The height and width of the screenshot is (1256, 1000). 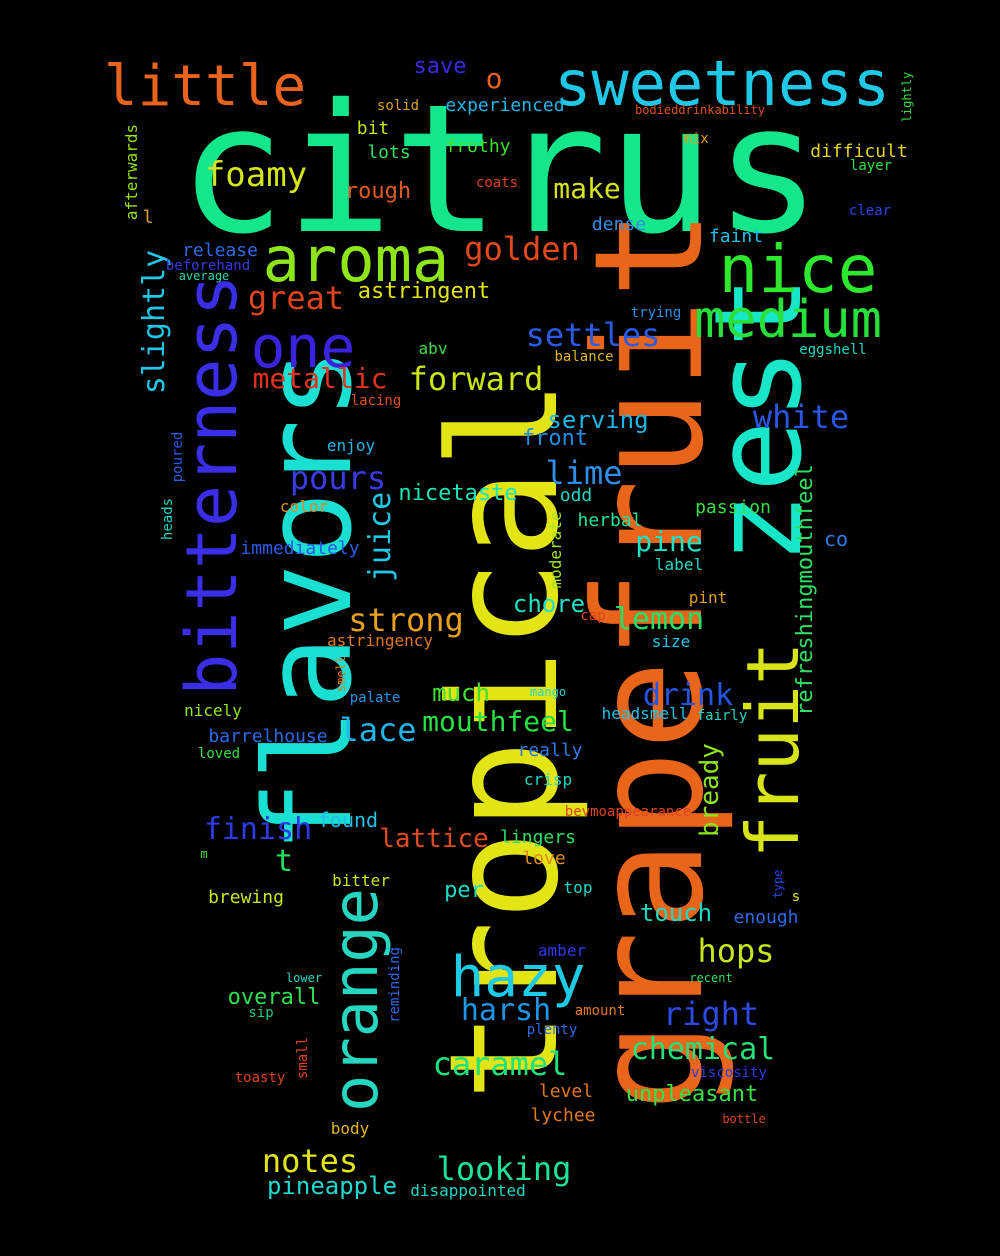 I want to click on word-brewing: brewing, so click(x=246, y=897).